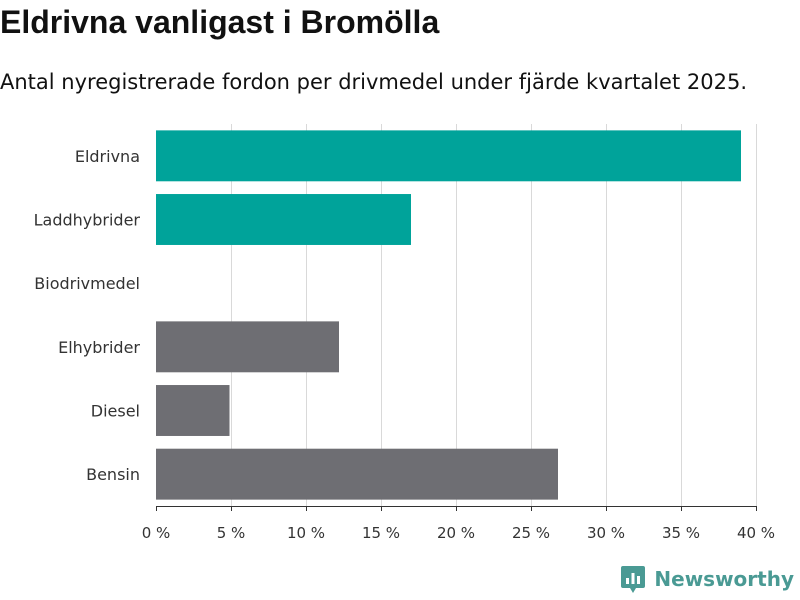 The image size is (800, 600). Describe the element at coordinates (113, 474) in the screenshot. I see `category-label-bensin: Bensin` at that location.